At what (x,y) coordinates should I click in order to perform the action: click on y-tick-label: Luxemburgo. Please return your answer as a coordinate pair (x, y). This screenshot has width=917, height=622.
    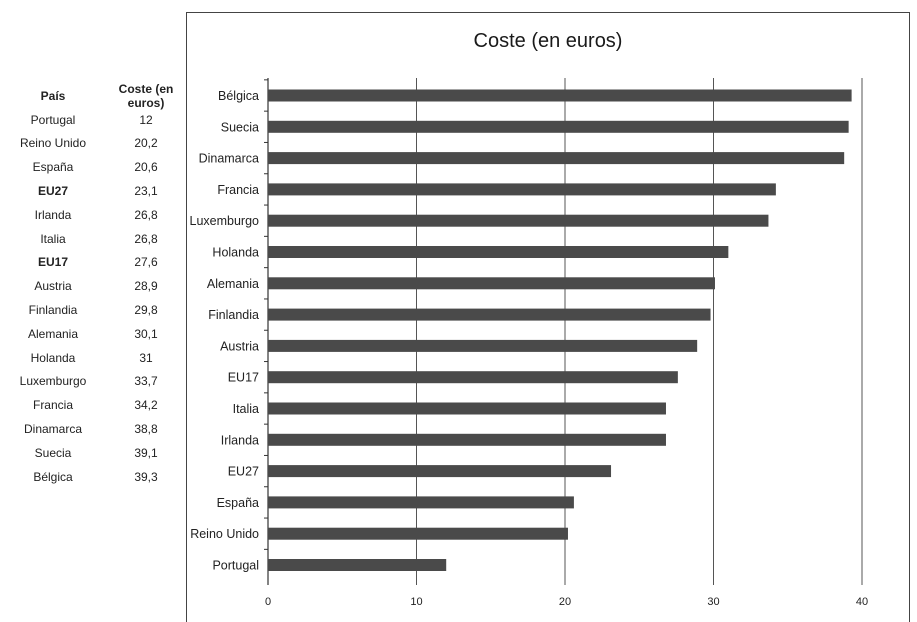
    Looking at the image, I should click on (225, 221).